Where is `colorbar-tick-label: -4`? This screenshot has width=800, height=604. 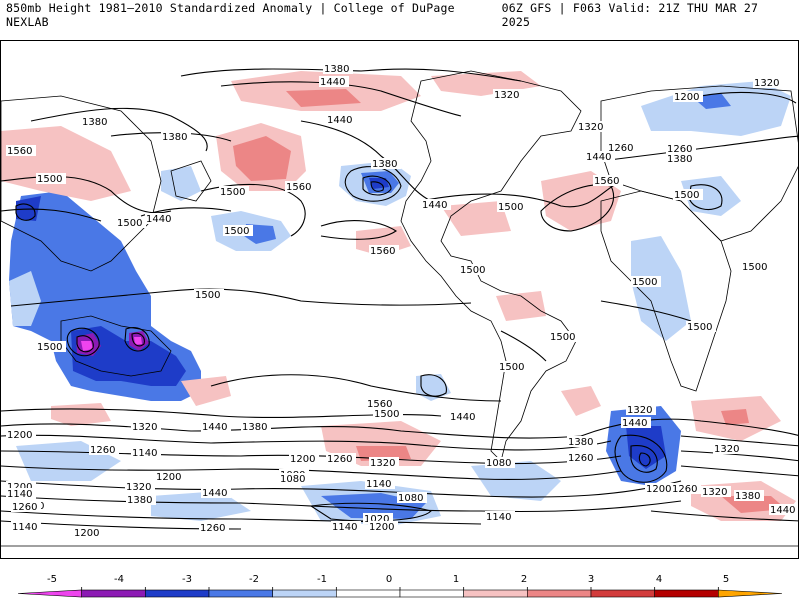
colorbar-tick-label: -4 is located at coordinates (119, 579).